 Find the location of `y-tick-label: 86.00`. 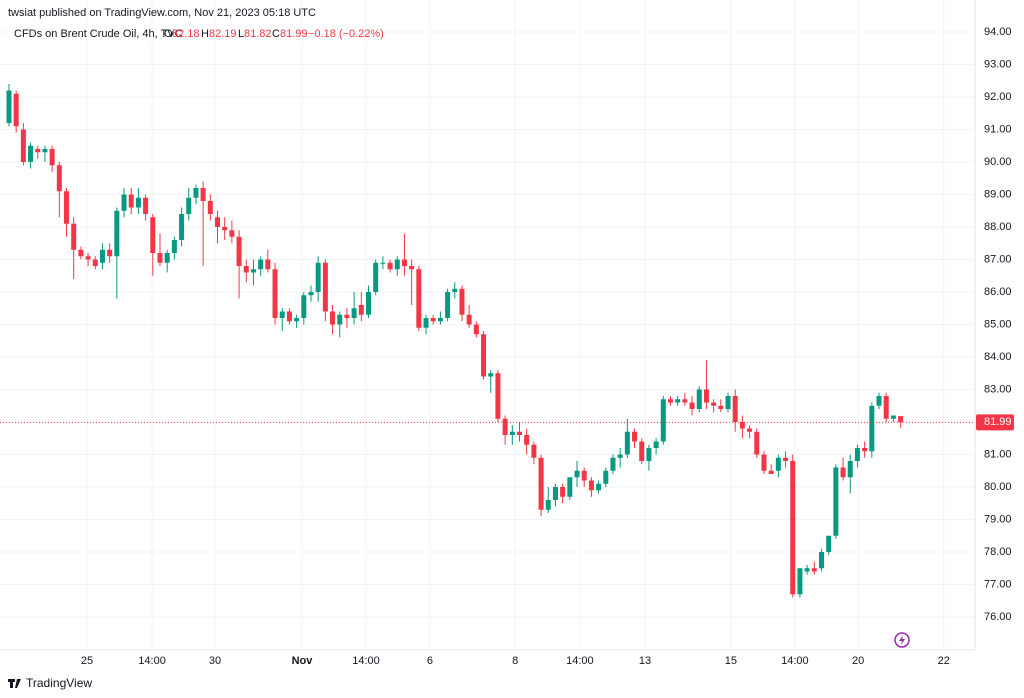

y-tick-label: 86.00 is located at coordinates (998, 292).